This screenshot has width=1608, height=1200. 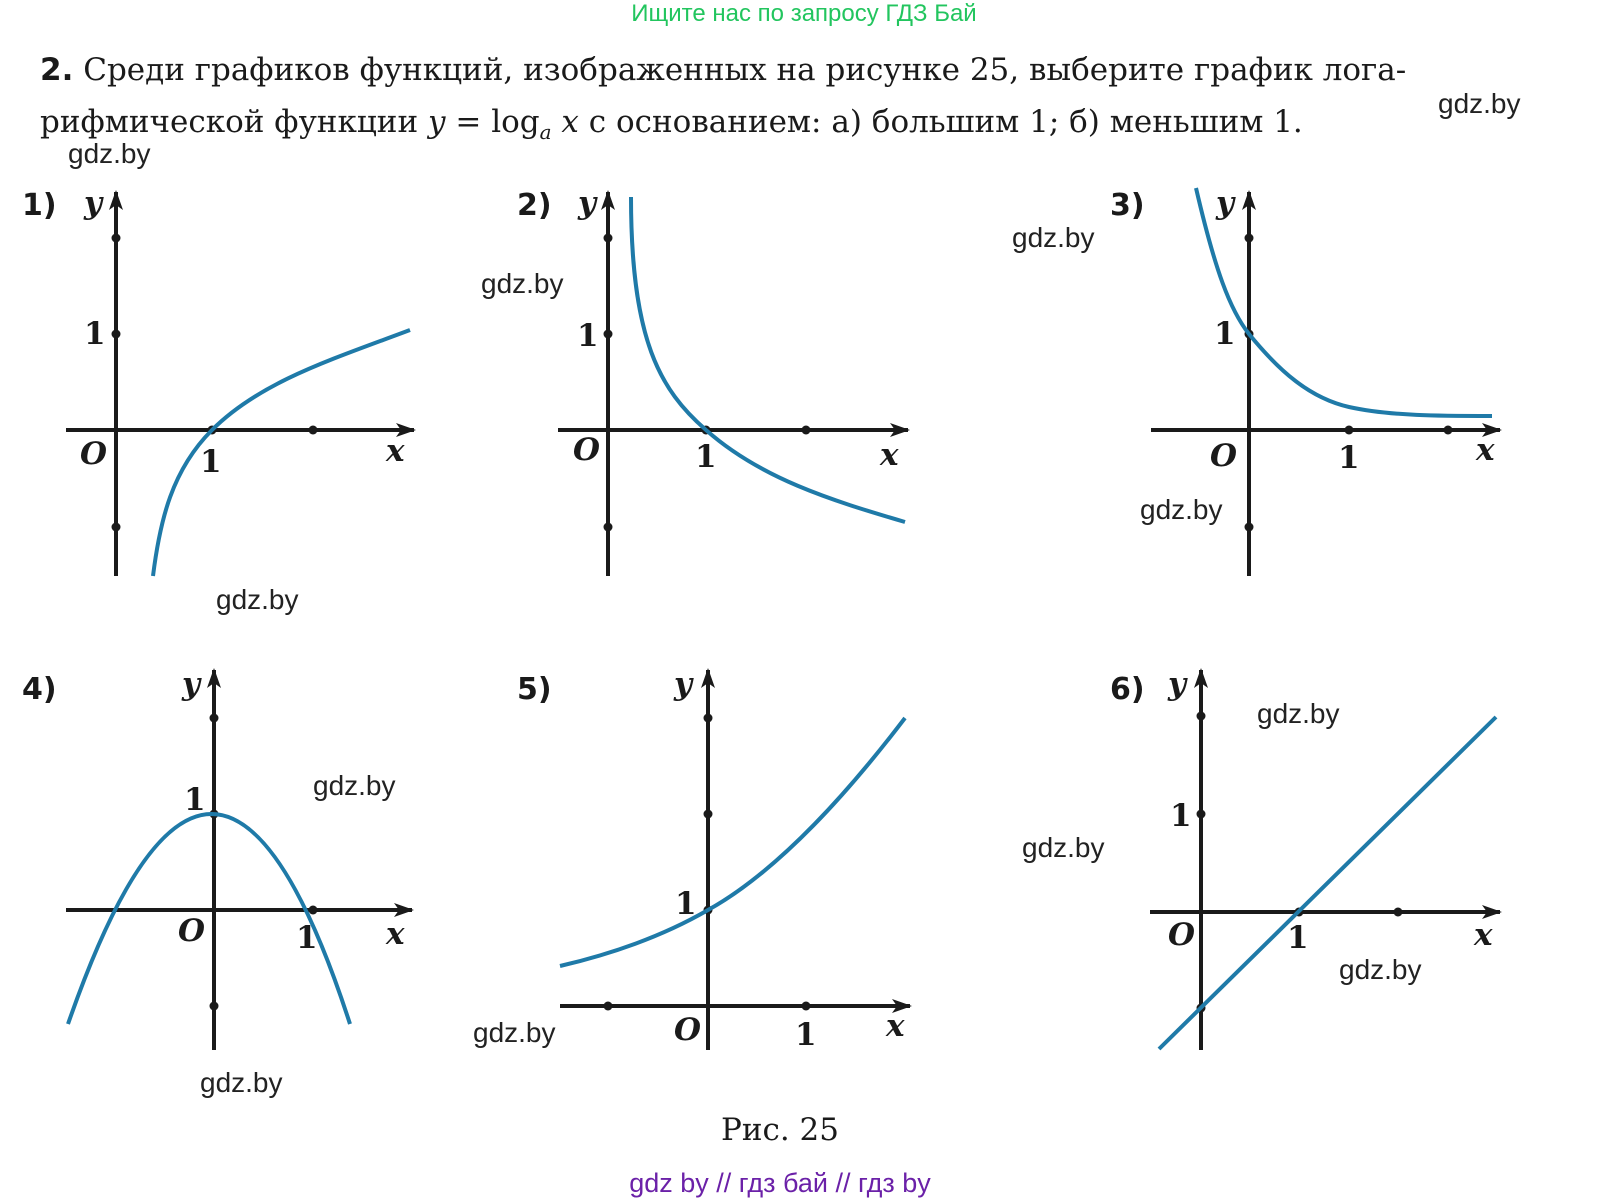 I want to click on graph-1: 1) y x O 1 1, so click(x=219, y=381).